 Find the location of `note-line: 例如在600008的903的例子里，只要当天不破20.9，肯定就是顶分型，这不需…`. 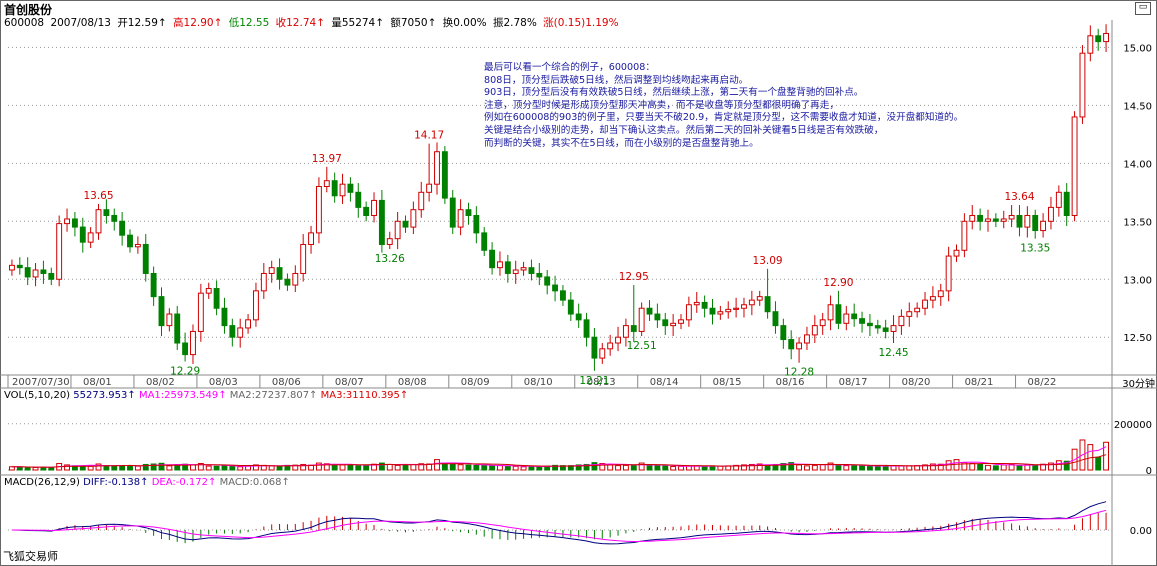

note-line: 例如在600008的903的例子里，只要当天不破20.9，肯定就是顶分型，这不需… is located at coordinates (724, 118).